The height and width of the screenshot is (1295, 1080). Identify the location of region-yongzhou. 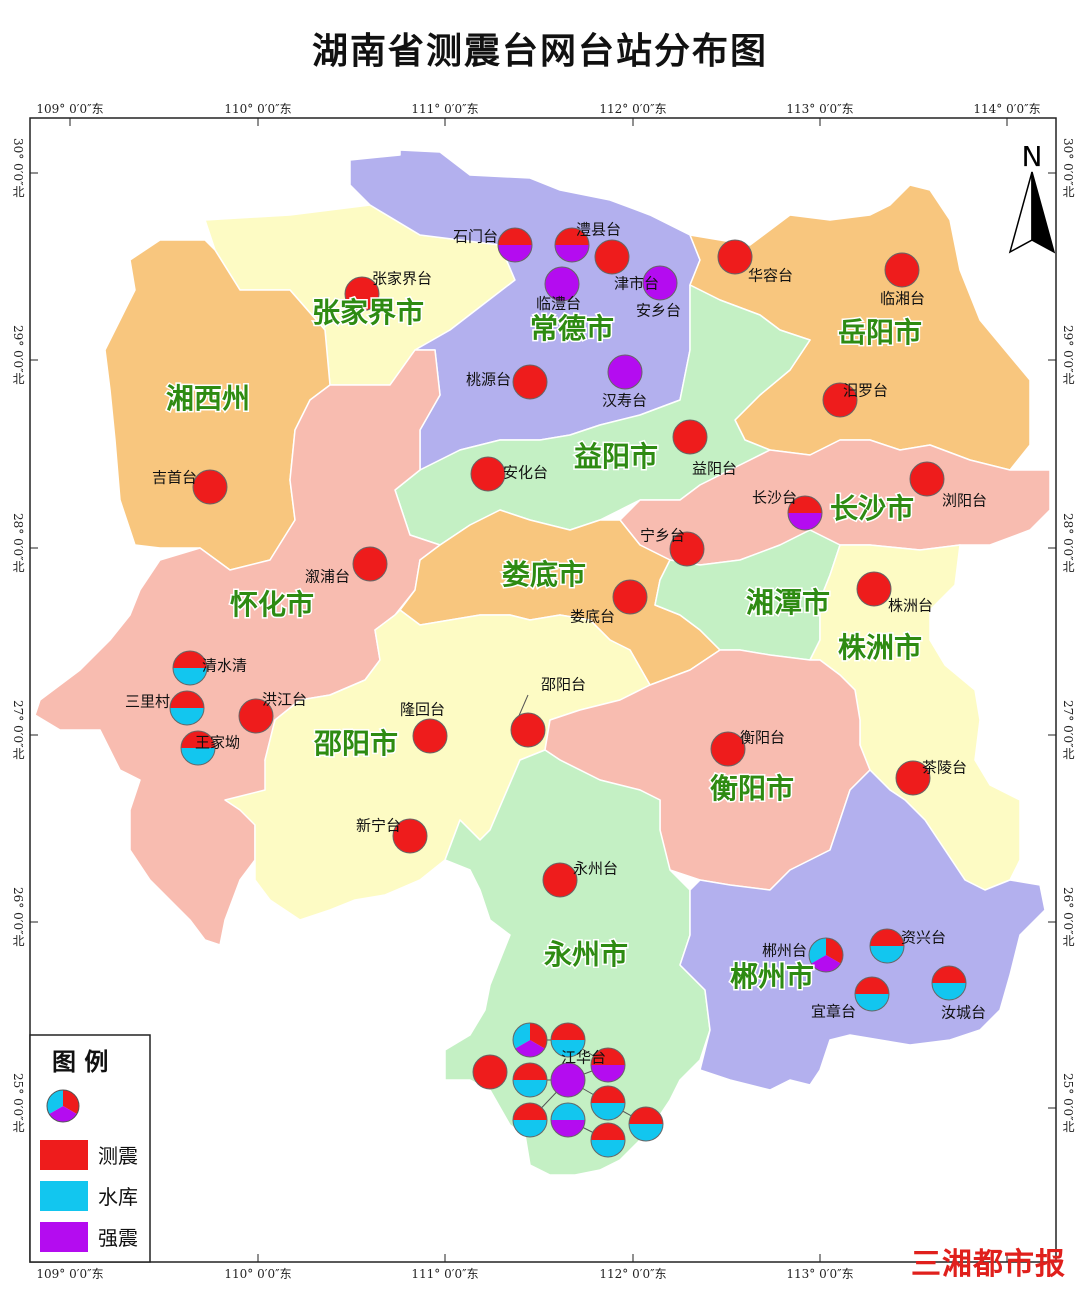
(577, 962).